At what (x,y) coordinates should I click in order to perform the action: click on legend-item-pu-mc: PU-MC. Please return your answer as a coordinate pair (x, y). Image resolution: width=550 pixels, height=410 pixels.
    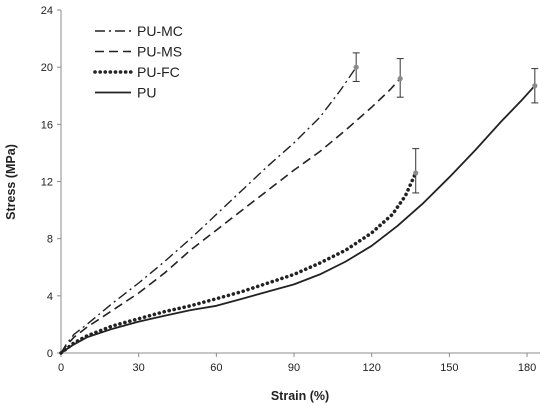
    Looking at the image, I should click on (139, 31).